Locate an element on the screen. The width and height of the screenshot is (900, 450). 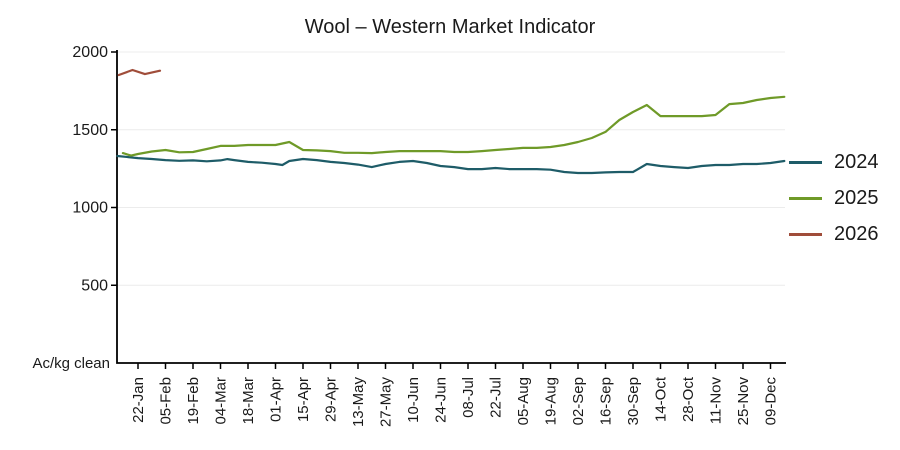
legend-item-2026: 2026 is located at coordinates (834, 234).